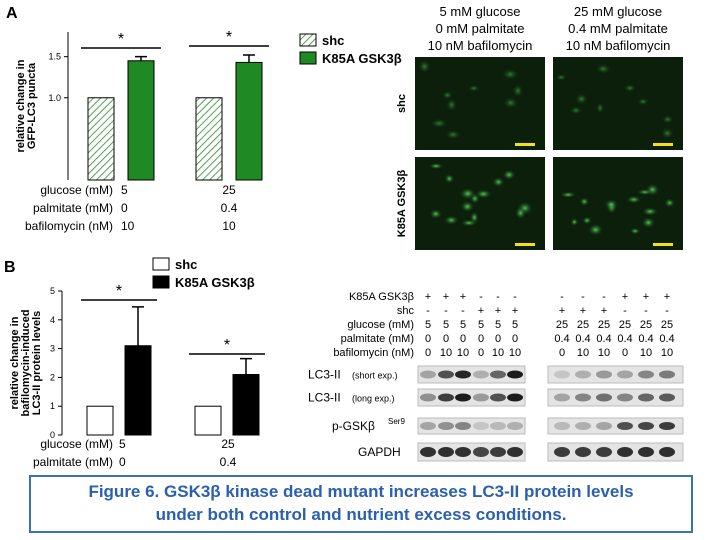 This screenshot has width=720, height=540. What do you see at coordinates (480, 28) in the screenshot?
I see `column-header: 0 mM palmitate` at bounding box center [480, 28].